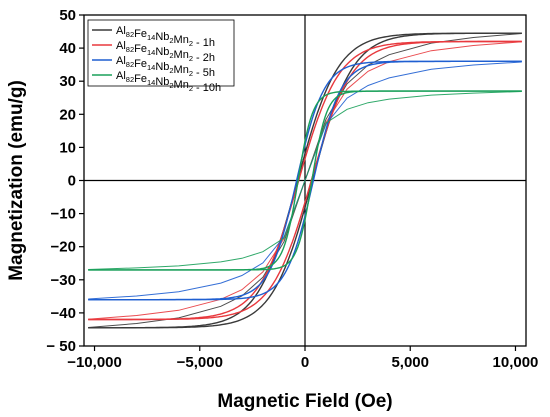 This screenshot has height=417, width=550. I want to click on y-tick-label: −40, so click(63, 313).